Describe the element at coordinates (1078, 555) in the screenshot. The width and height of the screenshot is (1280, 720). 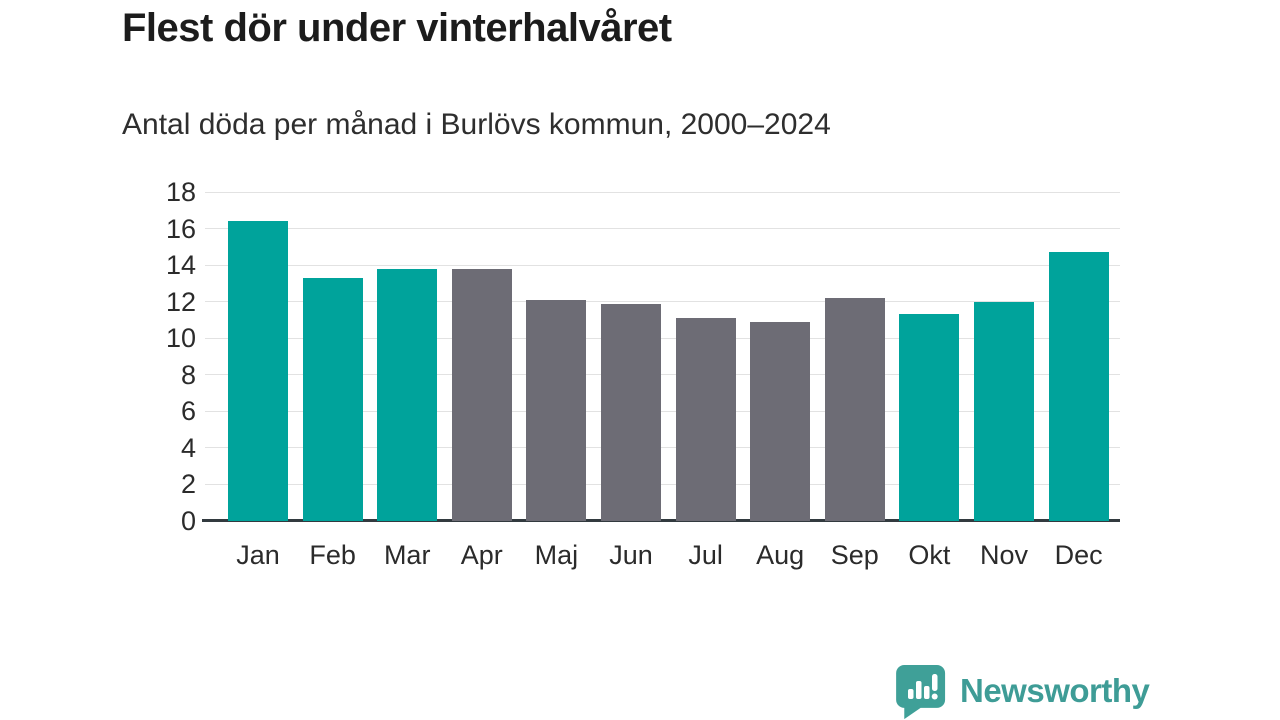
I see `x-tick-label-dec: Dec` at that location.